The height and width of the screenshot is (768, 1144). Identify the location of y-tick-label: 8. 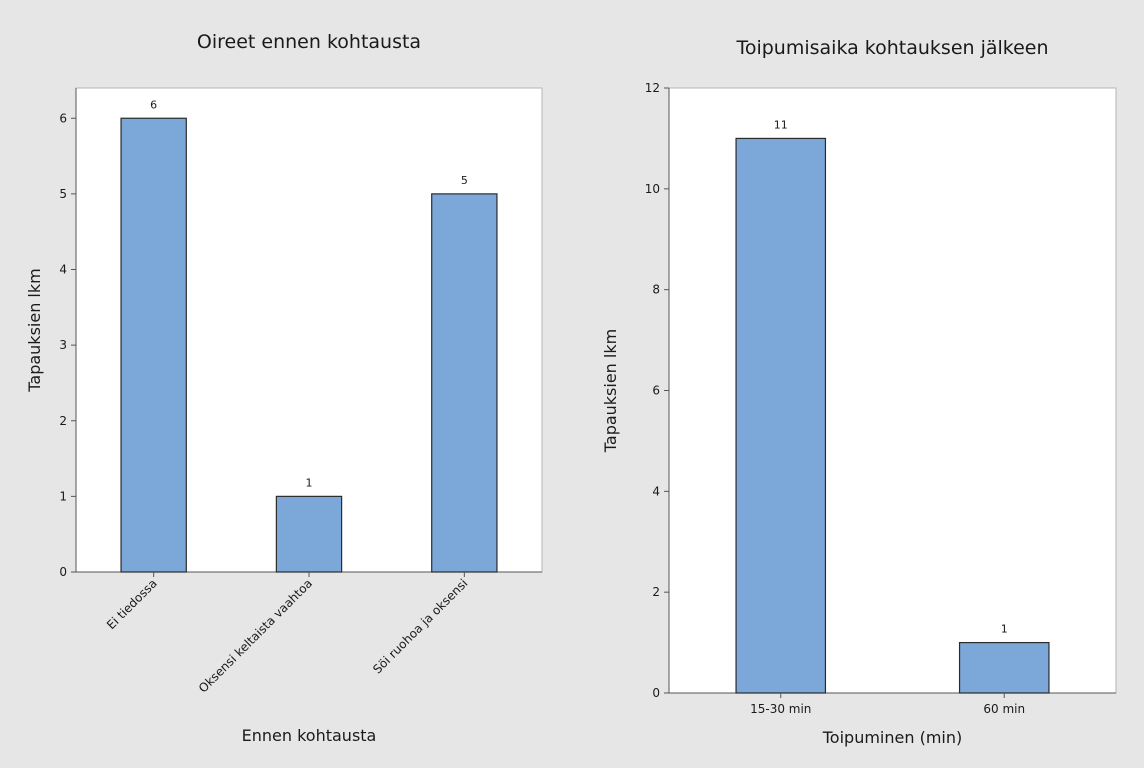
(656, 290).